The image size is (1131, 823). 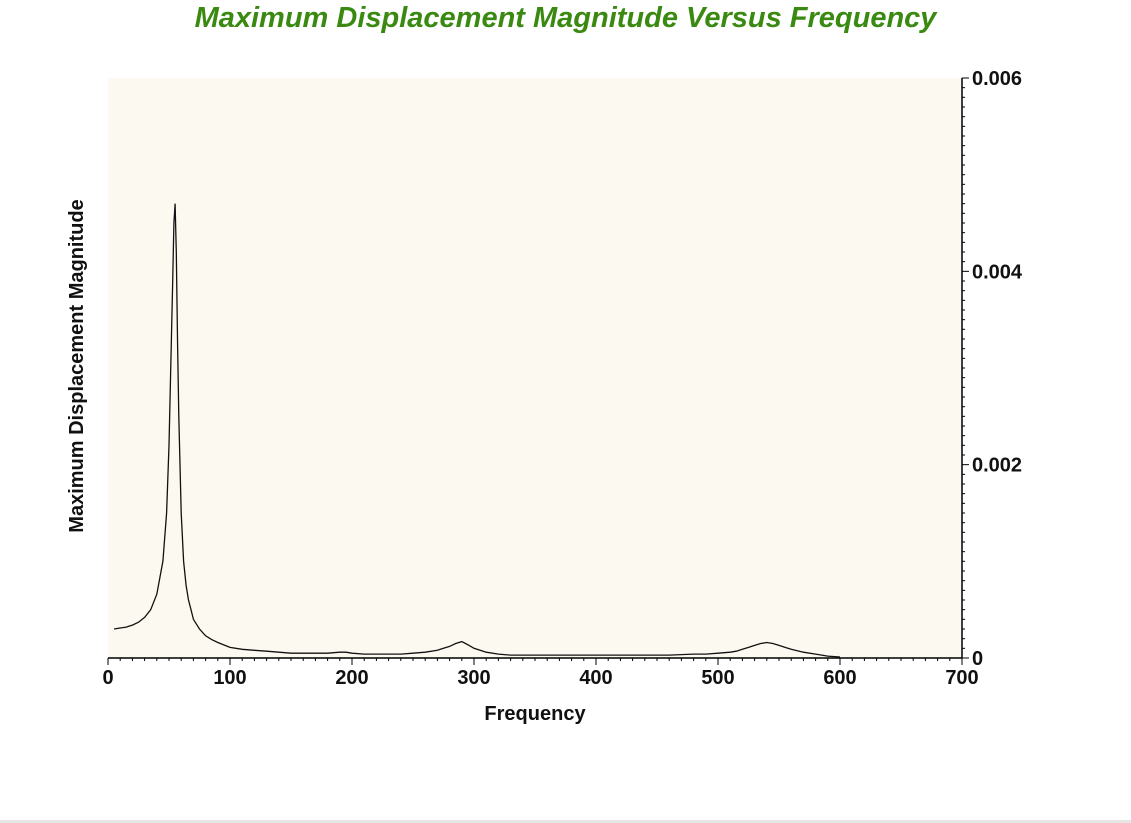 What do you see at coordinates (977, 659) in the screenshot?
I see `y-tick-label: 0` at bounding box center [977, 659].